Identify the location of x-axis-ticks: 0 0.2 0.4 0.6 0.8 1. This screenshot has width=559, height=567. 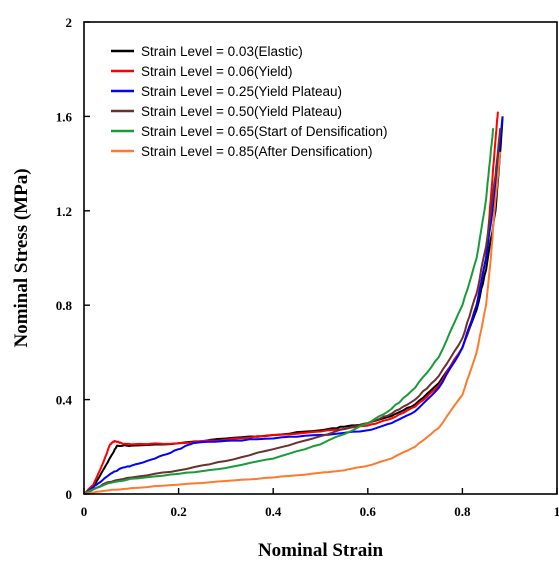
(320, 503).